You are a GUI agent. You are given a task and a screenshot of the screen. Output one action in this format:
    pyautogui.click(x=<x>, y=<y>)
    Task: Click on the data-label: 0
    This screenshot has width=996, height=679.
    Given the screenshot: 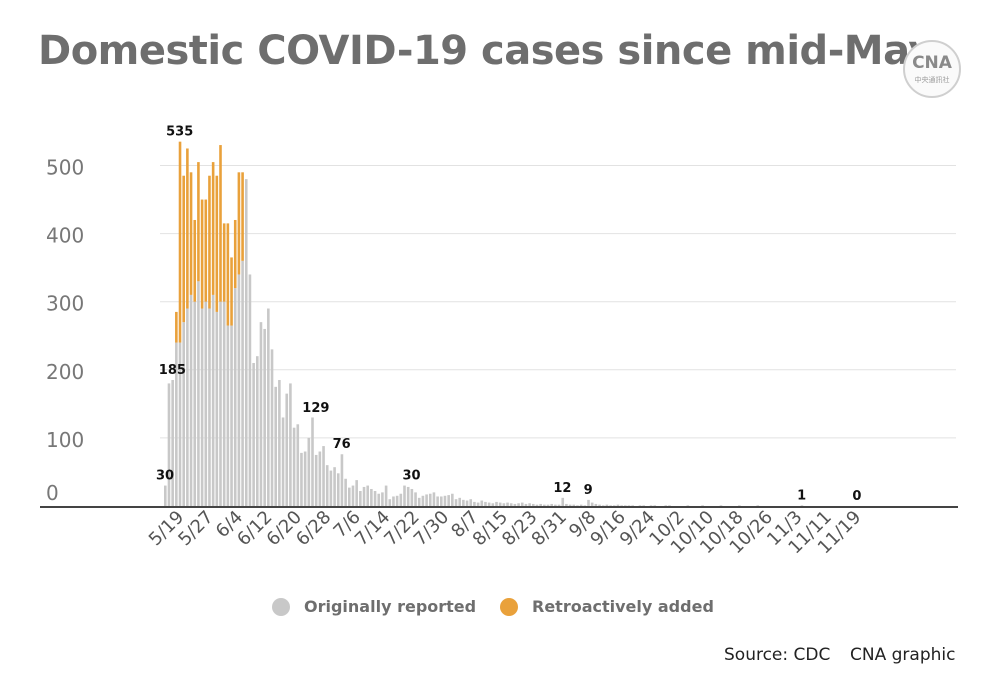 What is the action you would take?
    pyautogui.click(x=856, y=496)
    